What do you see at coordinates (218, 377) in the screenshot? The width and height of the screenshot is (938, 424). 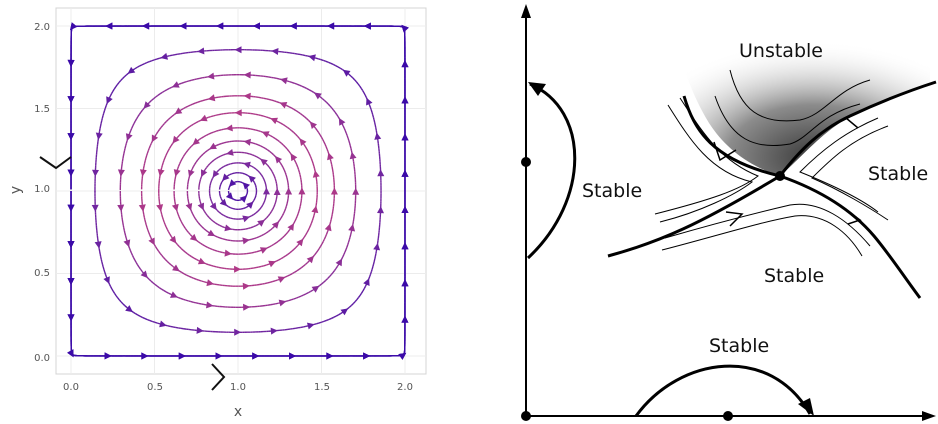 I see `x-axis-chevron-marker` at bounding box center [218, 377].